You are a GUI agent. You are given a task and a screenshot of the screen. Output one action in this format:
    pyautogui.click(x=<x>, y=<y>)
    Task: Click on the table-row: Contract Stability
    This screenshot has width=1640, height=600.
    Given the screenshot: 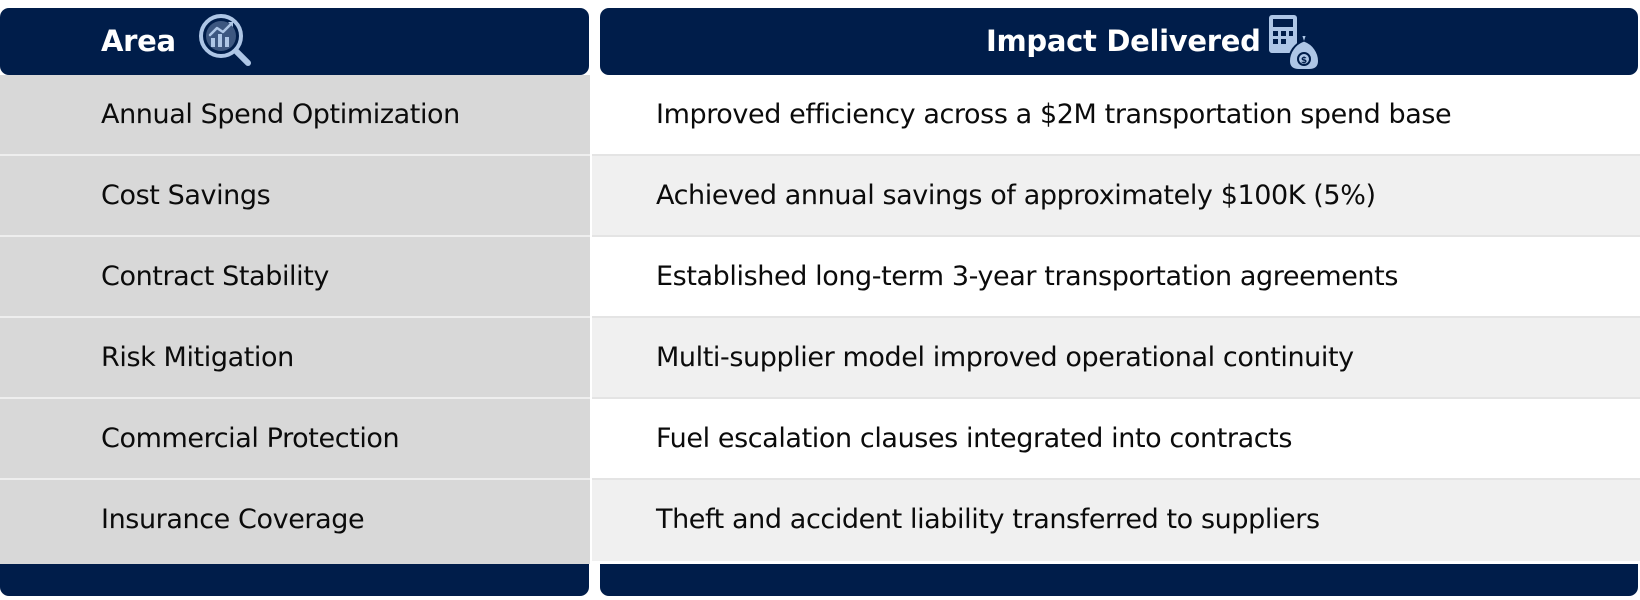 What is the action you would take?
    pyautogui.click(x=295, y=277)
    